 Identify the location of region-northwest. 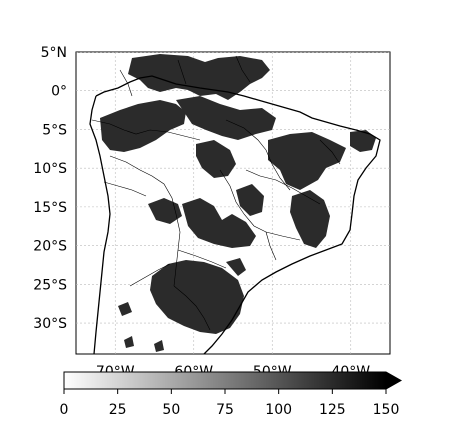
(143, 126).